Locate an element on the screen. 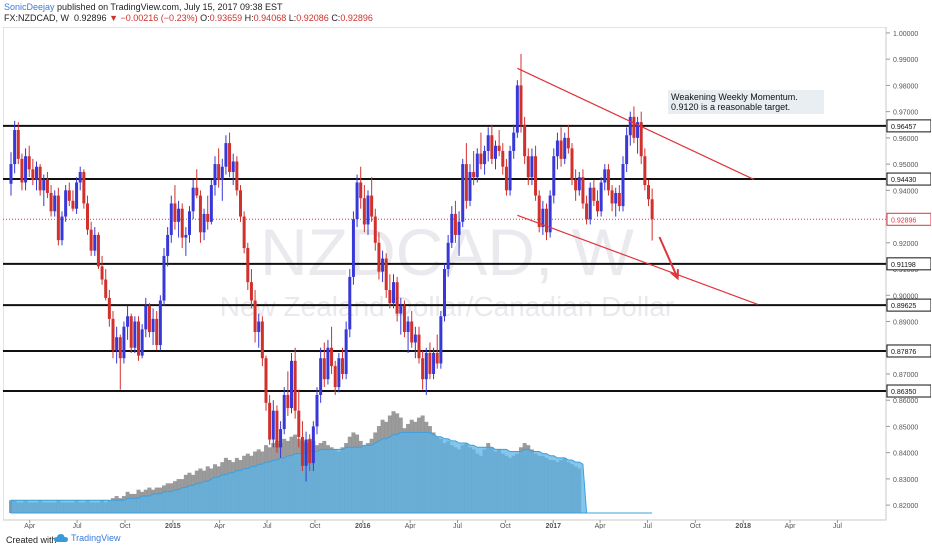 This screenshot has height=550, width=932. last-price: 0.92896 is located at coordinates (90, 18).